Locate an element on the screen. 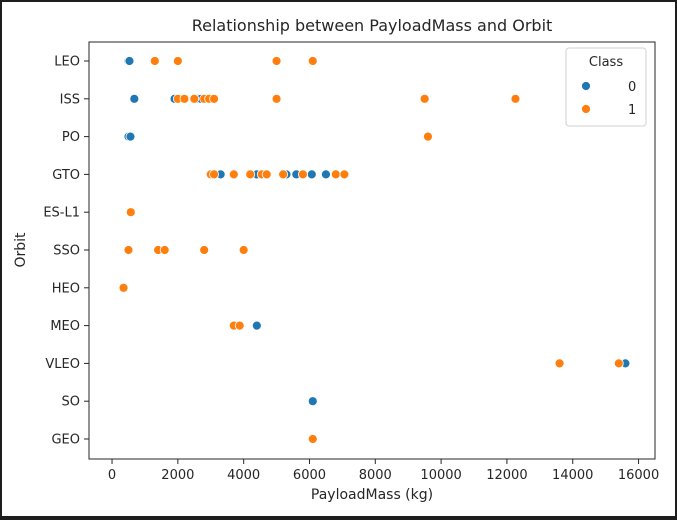 The image size is (677, 520). x-axis: 0 2000 4000 6000 8000 10000 12000 14000 16000 is located at coordinates (383, 471).